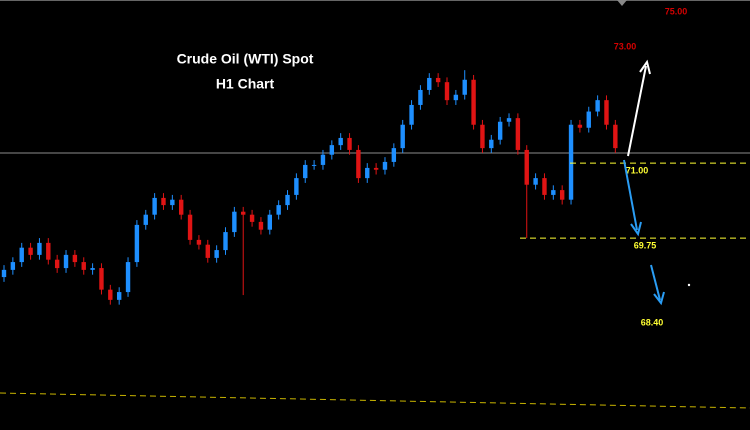  I want to click on level-label: 68.40, so click(652, 322).